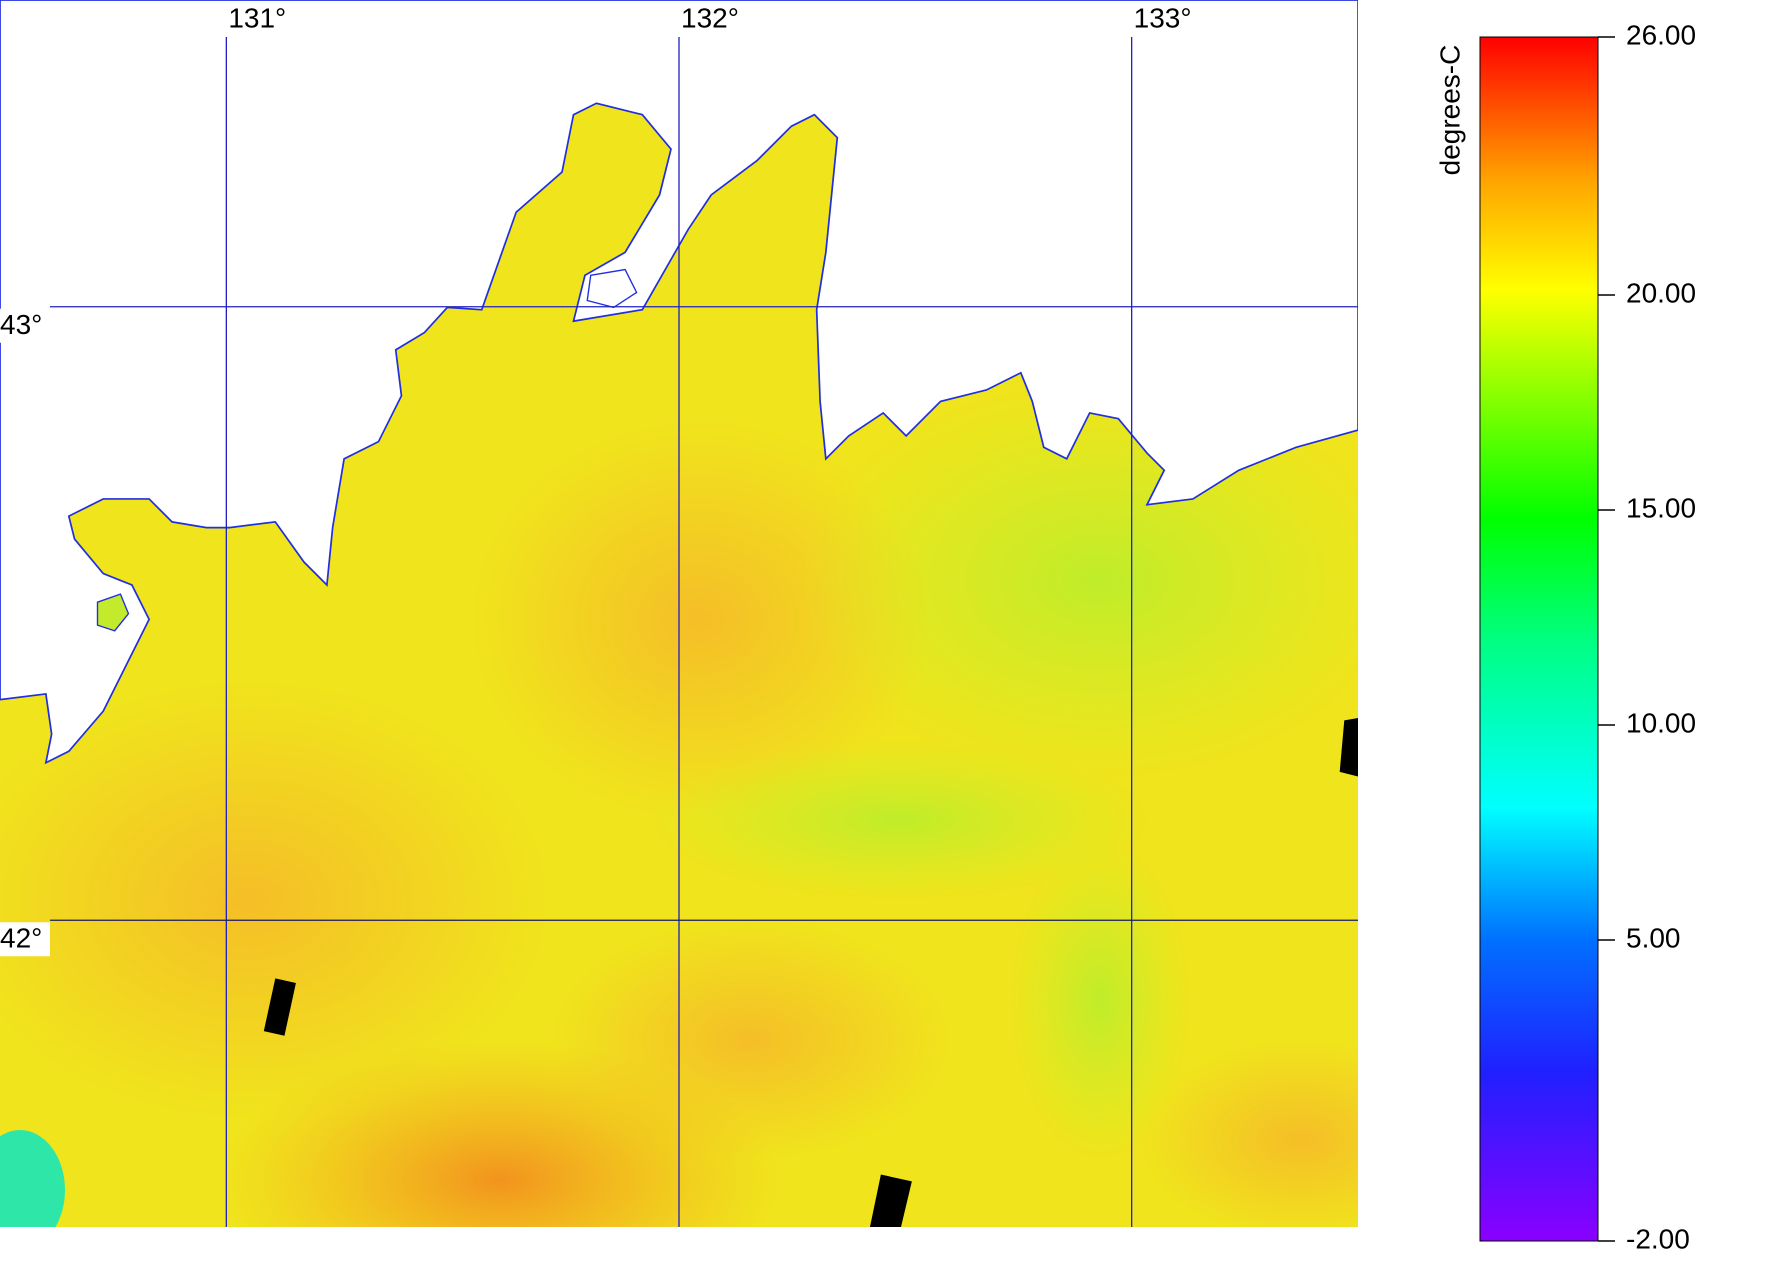  Describe the element at coordinates (710, 17) in the screenshot. I see `lon-label: 132°` at that location.